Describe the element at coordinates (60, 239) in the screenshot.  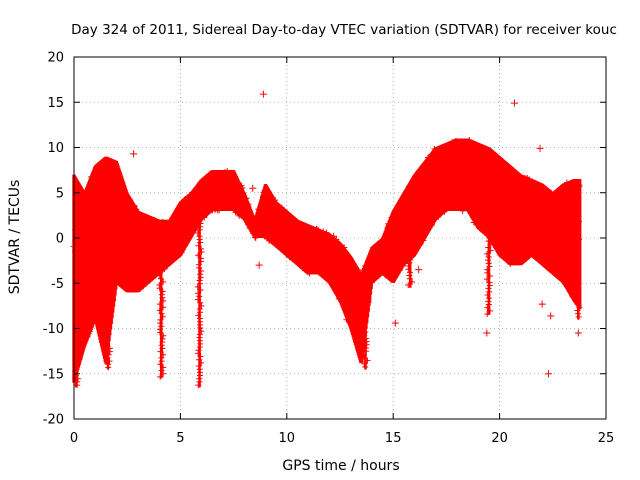
I see `y-tick-label: 0` at that location.